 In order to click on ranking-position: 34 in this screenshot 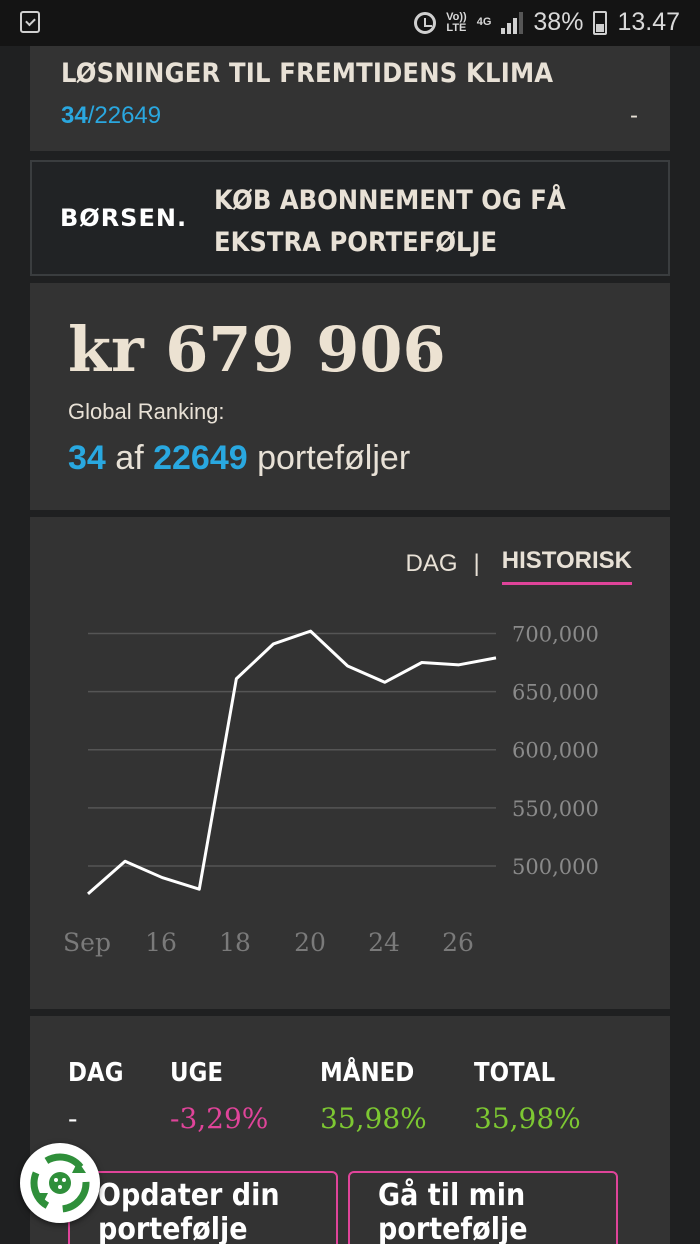, I will do `click(87, 458)`.